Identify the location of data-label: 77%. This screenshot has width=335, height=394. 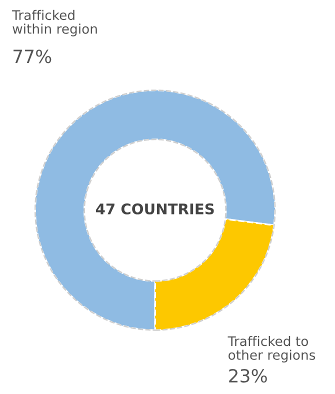
(33, 57).